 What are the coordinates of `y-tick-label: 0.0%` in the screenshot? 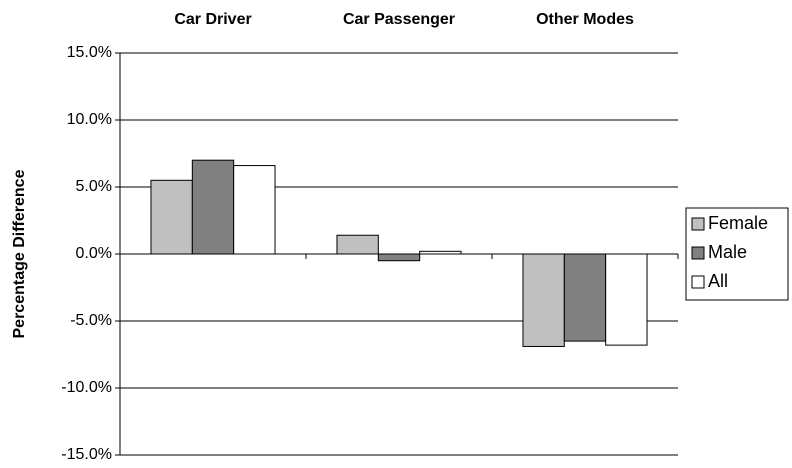 It's located at (94, 253).